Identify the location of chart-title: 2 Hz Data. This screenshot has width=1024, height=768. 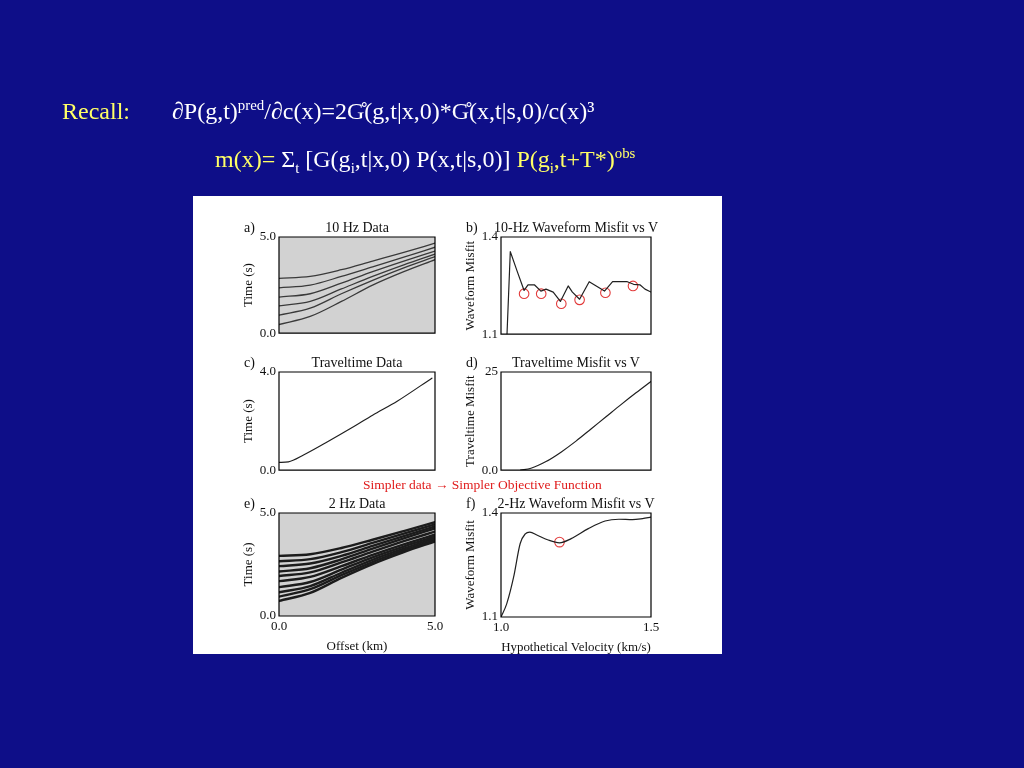
(357, 503).